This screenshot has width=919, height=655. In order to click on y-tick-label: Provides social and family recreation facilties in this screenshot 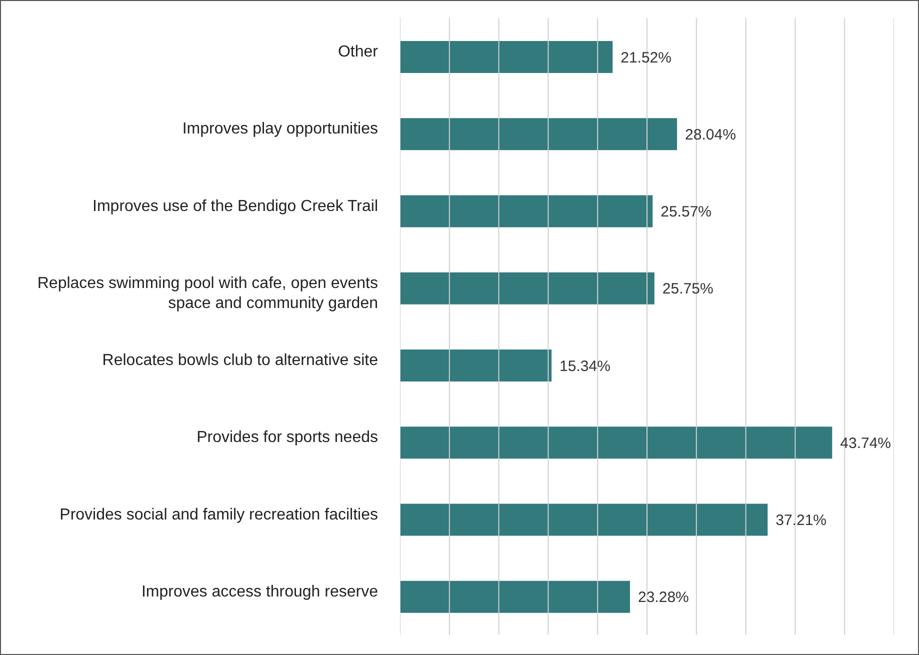, I will do `click(219, 515)`.